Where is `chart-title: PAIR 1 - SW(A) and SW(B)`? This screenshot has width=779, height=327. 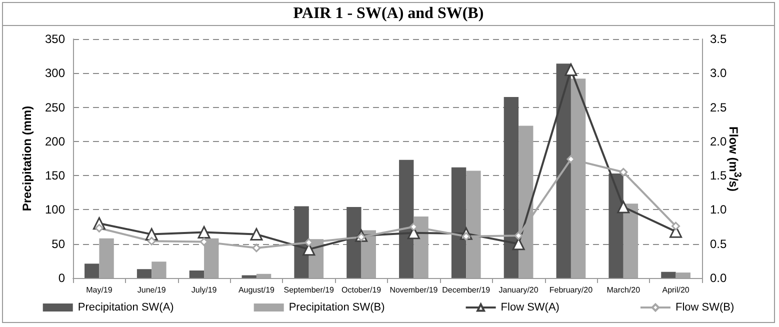 chart-title: PAIR 1 - SW(A) and SW(B) is located at coordinates (388, 14).